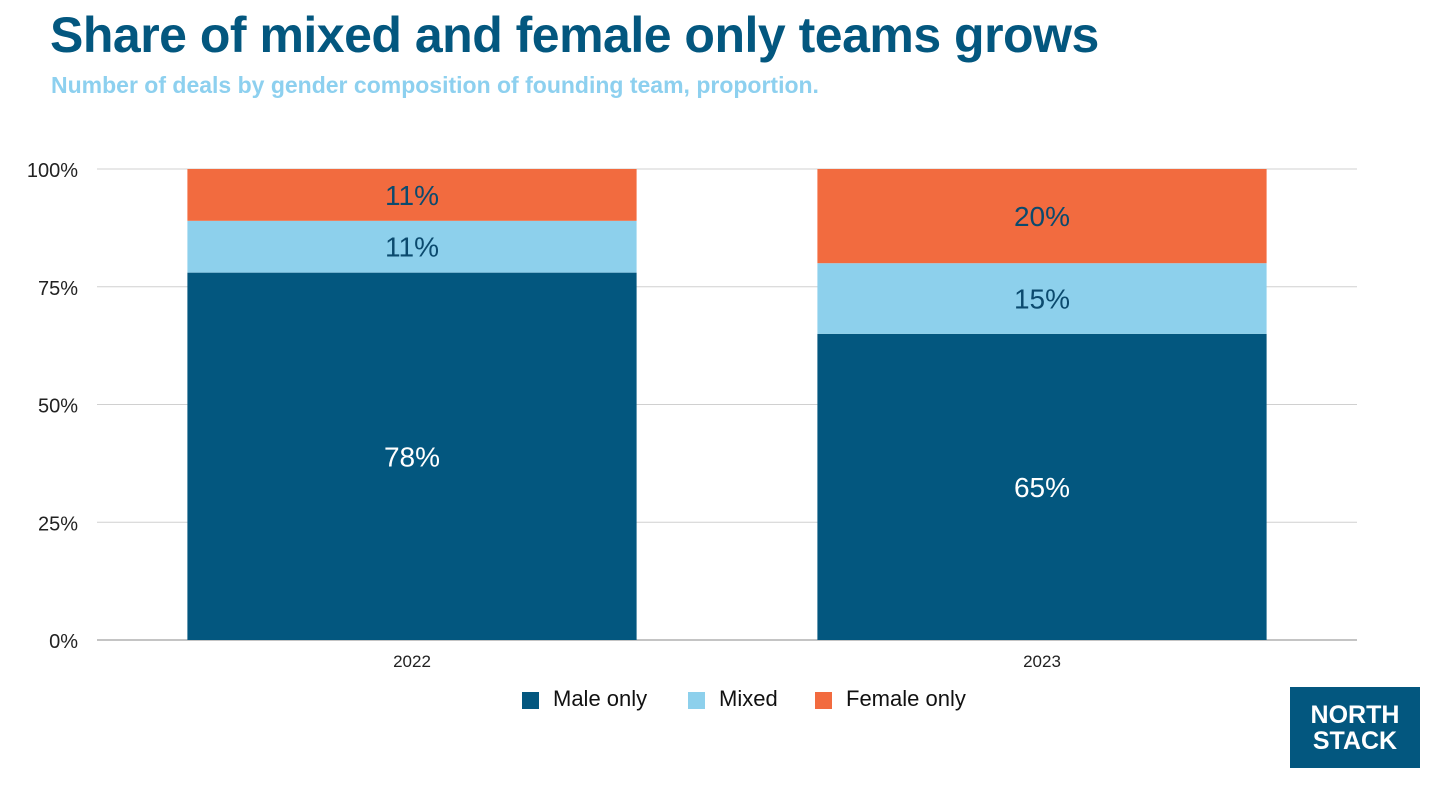  What do you see at coordinates (748, 698) in the screenshot?
I see `legend-label: Mixed` at bounding box center [748, 698].